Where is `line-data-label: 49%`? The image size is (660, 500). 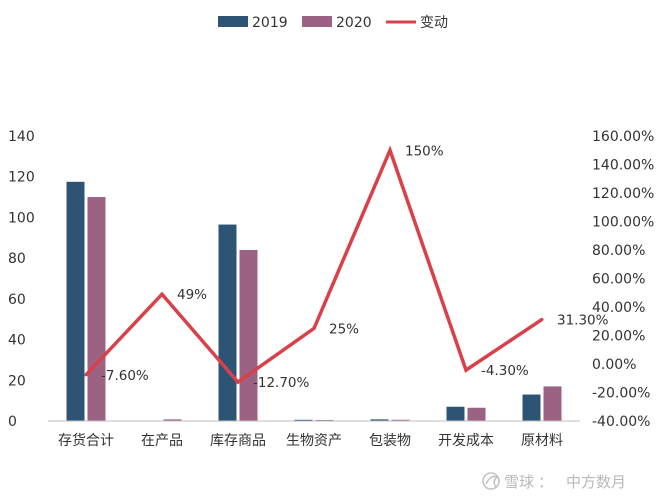
line-data-label: 49% is located at coordinates (192, 295).